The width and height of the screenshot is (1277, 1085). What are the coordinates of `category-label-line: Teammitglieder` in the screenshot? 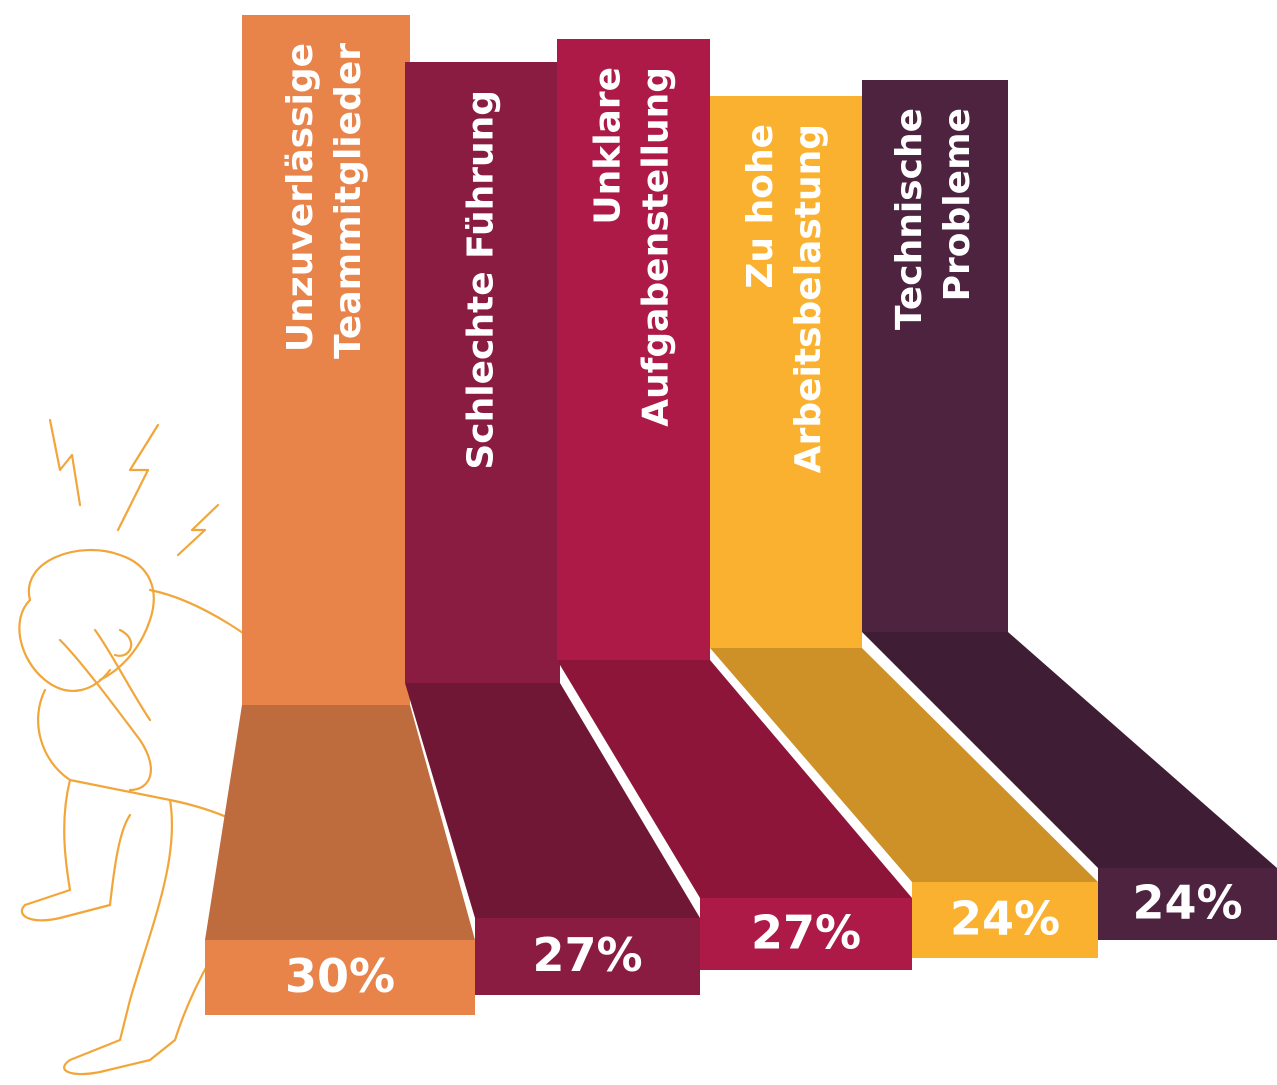 It's located at (348, 201).